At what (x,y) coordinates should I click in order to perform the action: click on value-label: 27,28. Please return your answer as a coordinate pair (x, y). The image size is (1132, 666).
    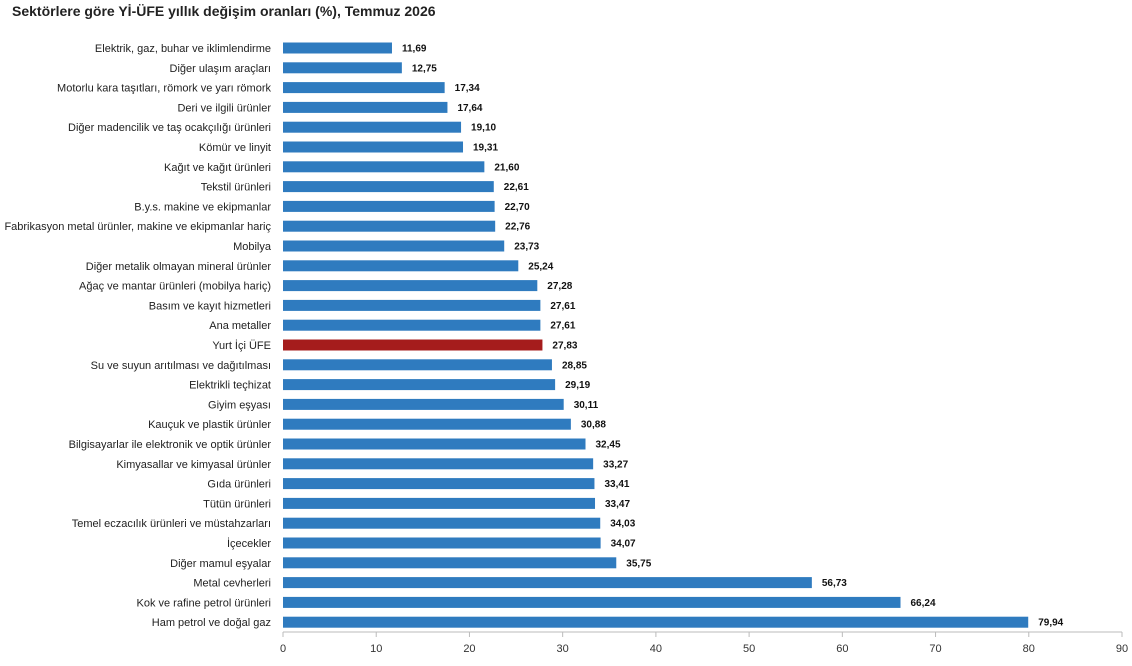
    Looking at the image, I should click on (559, 286).